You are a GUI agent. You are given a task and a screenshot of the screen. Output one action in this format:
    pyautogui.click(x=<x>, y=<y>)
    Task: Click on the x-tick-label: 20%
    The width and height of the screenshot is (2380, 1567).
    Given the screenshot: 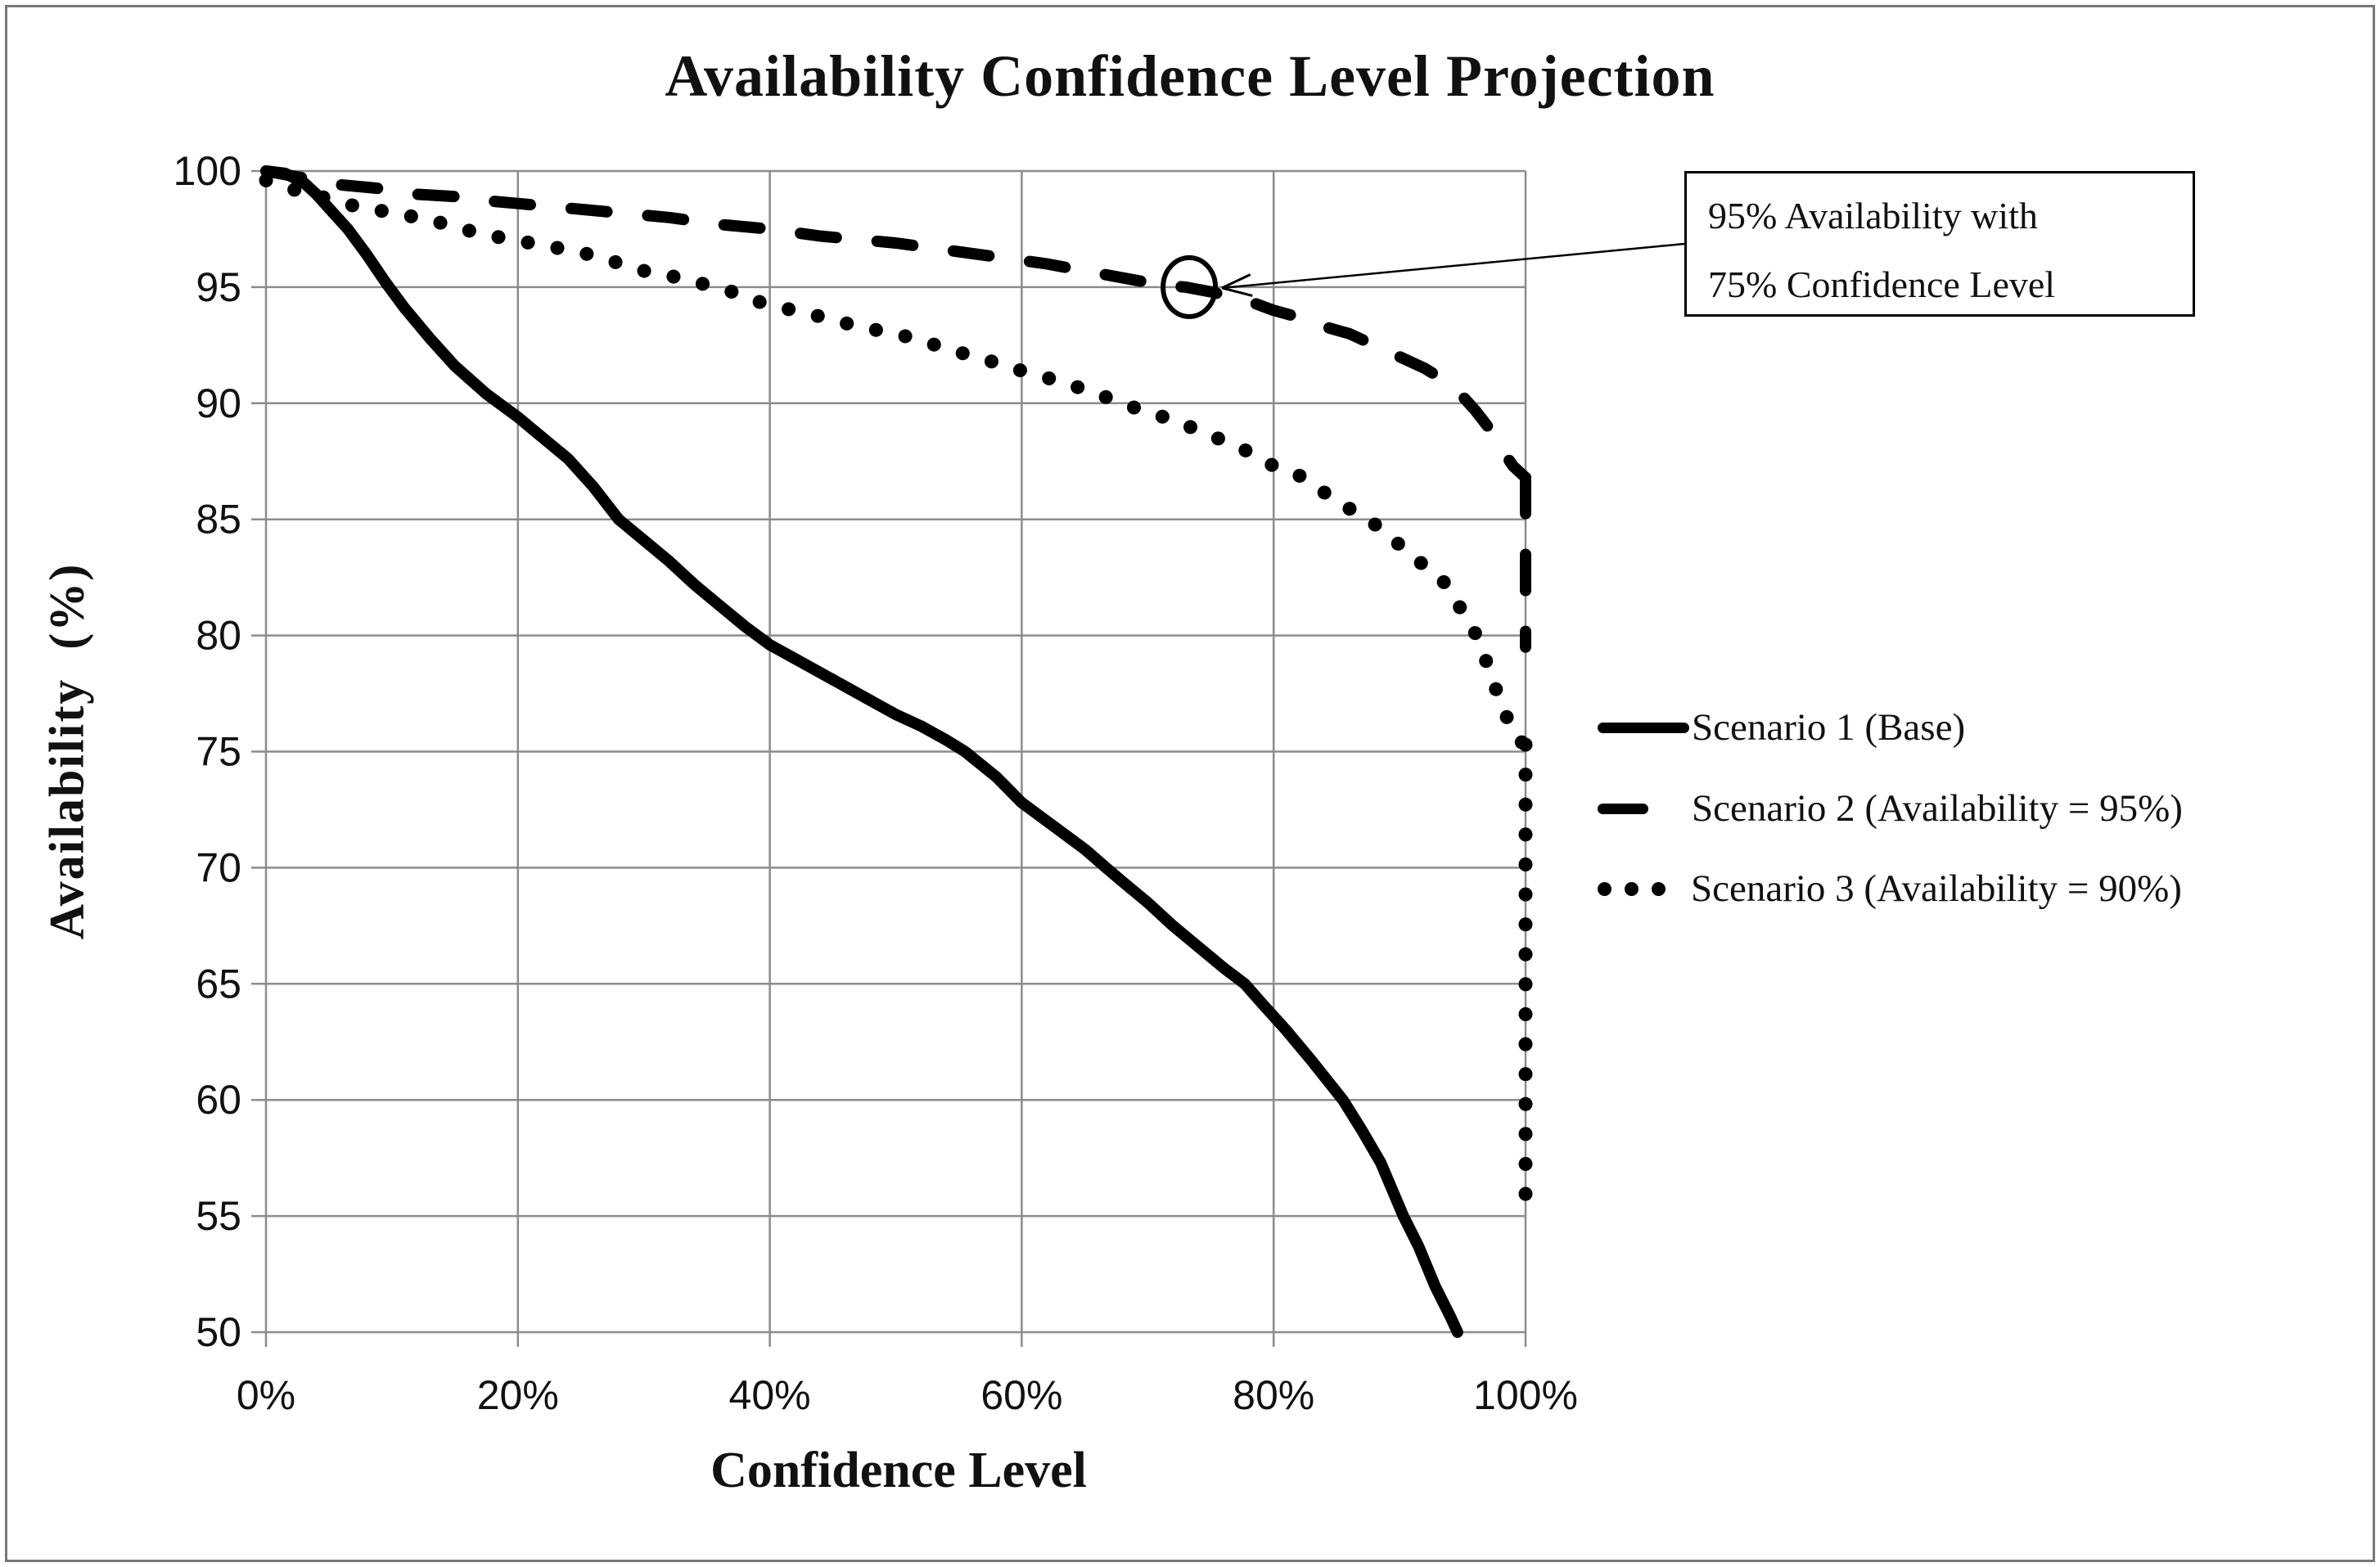 What is the action you would take?
    pyautogui.click(x=518, y=1395)
    